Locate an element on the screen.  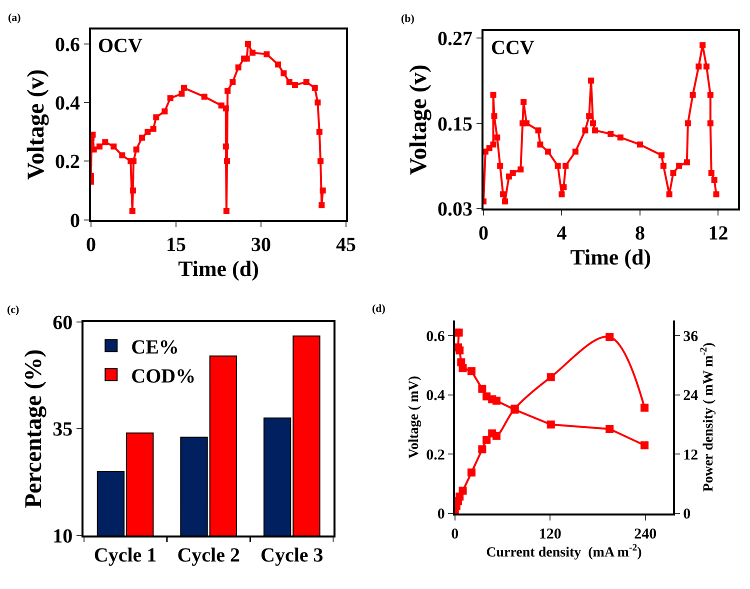
x-tick-label: 15 is located at coordinates (176, 245).